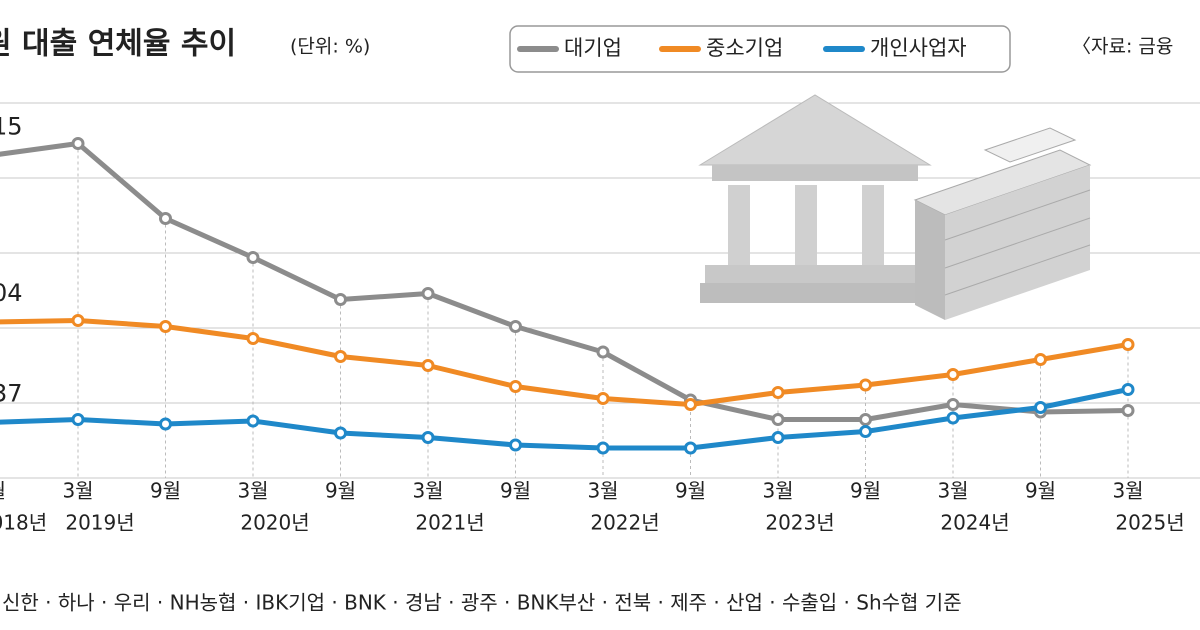 The width and height of the screenshot is (1200, 630). Describe the element at coordinates (624, 523) in the screenshot. I see `x-year-label: 2022년` at that location.